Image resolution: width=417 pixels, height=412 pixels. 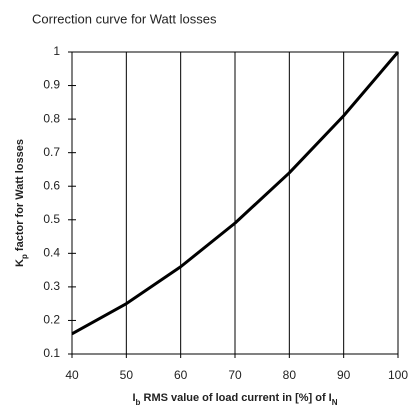 I want to click on y-tick-label: 0.5, so click(x=51, y=219).